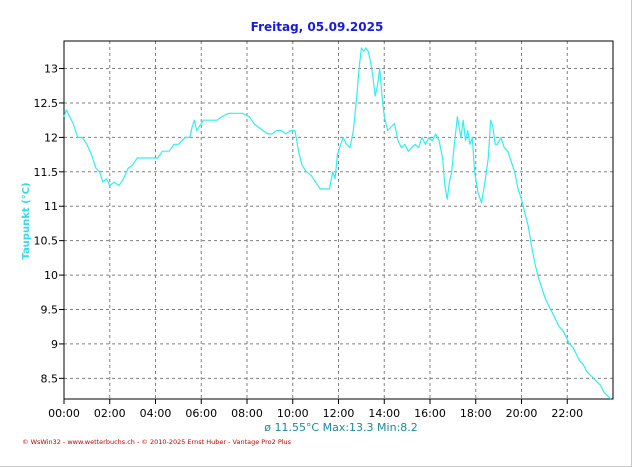 This screenshot has width=632, height=467. I want to click on y-tick-label: 11.5, so click(46, 172).